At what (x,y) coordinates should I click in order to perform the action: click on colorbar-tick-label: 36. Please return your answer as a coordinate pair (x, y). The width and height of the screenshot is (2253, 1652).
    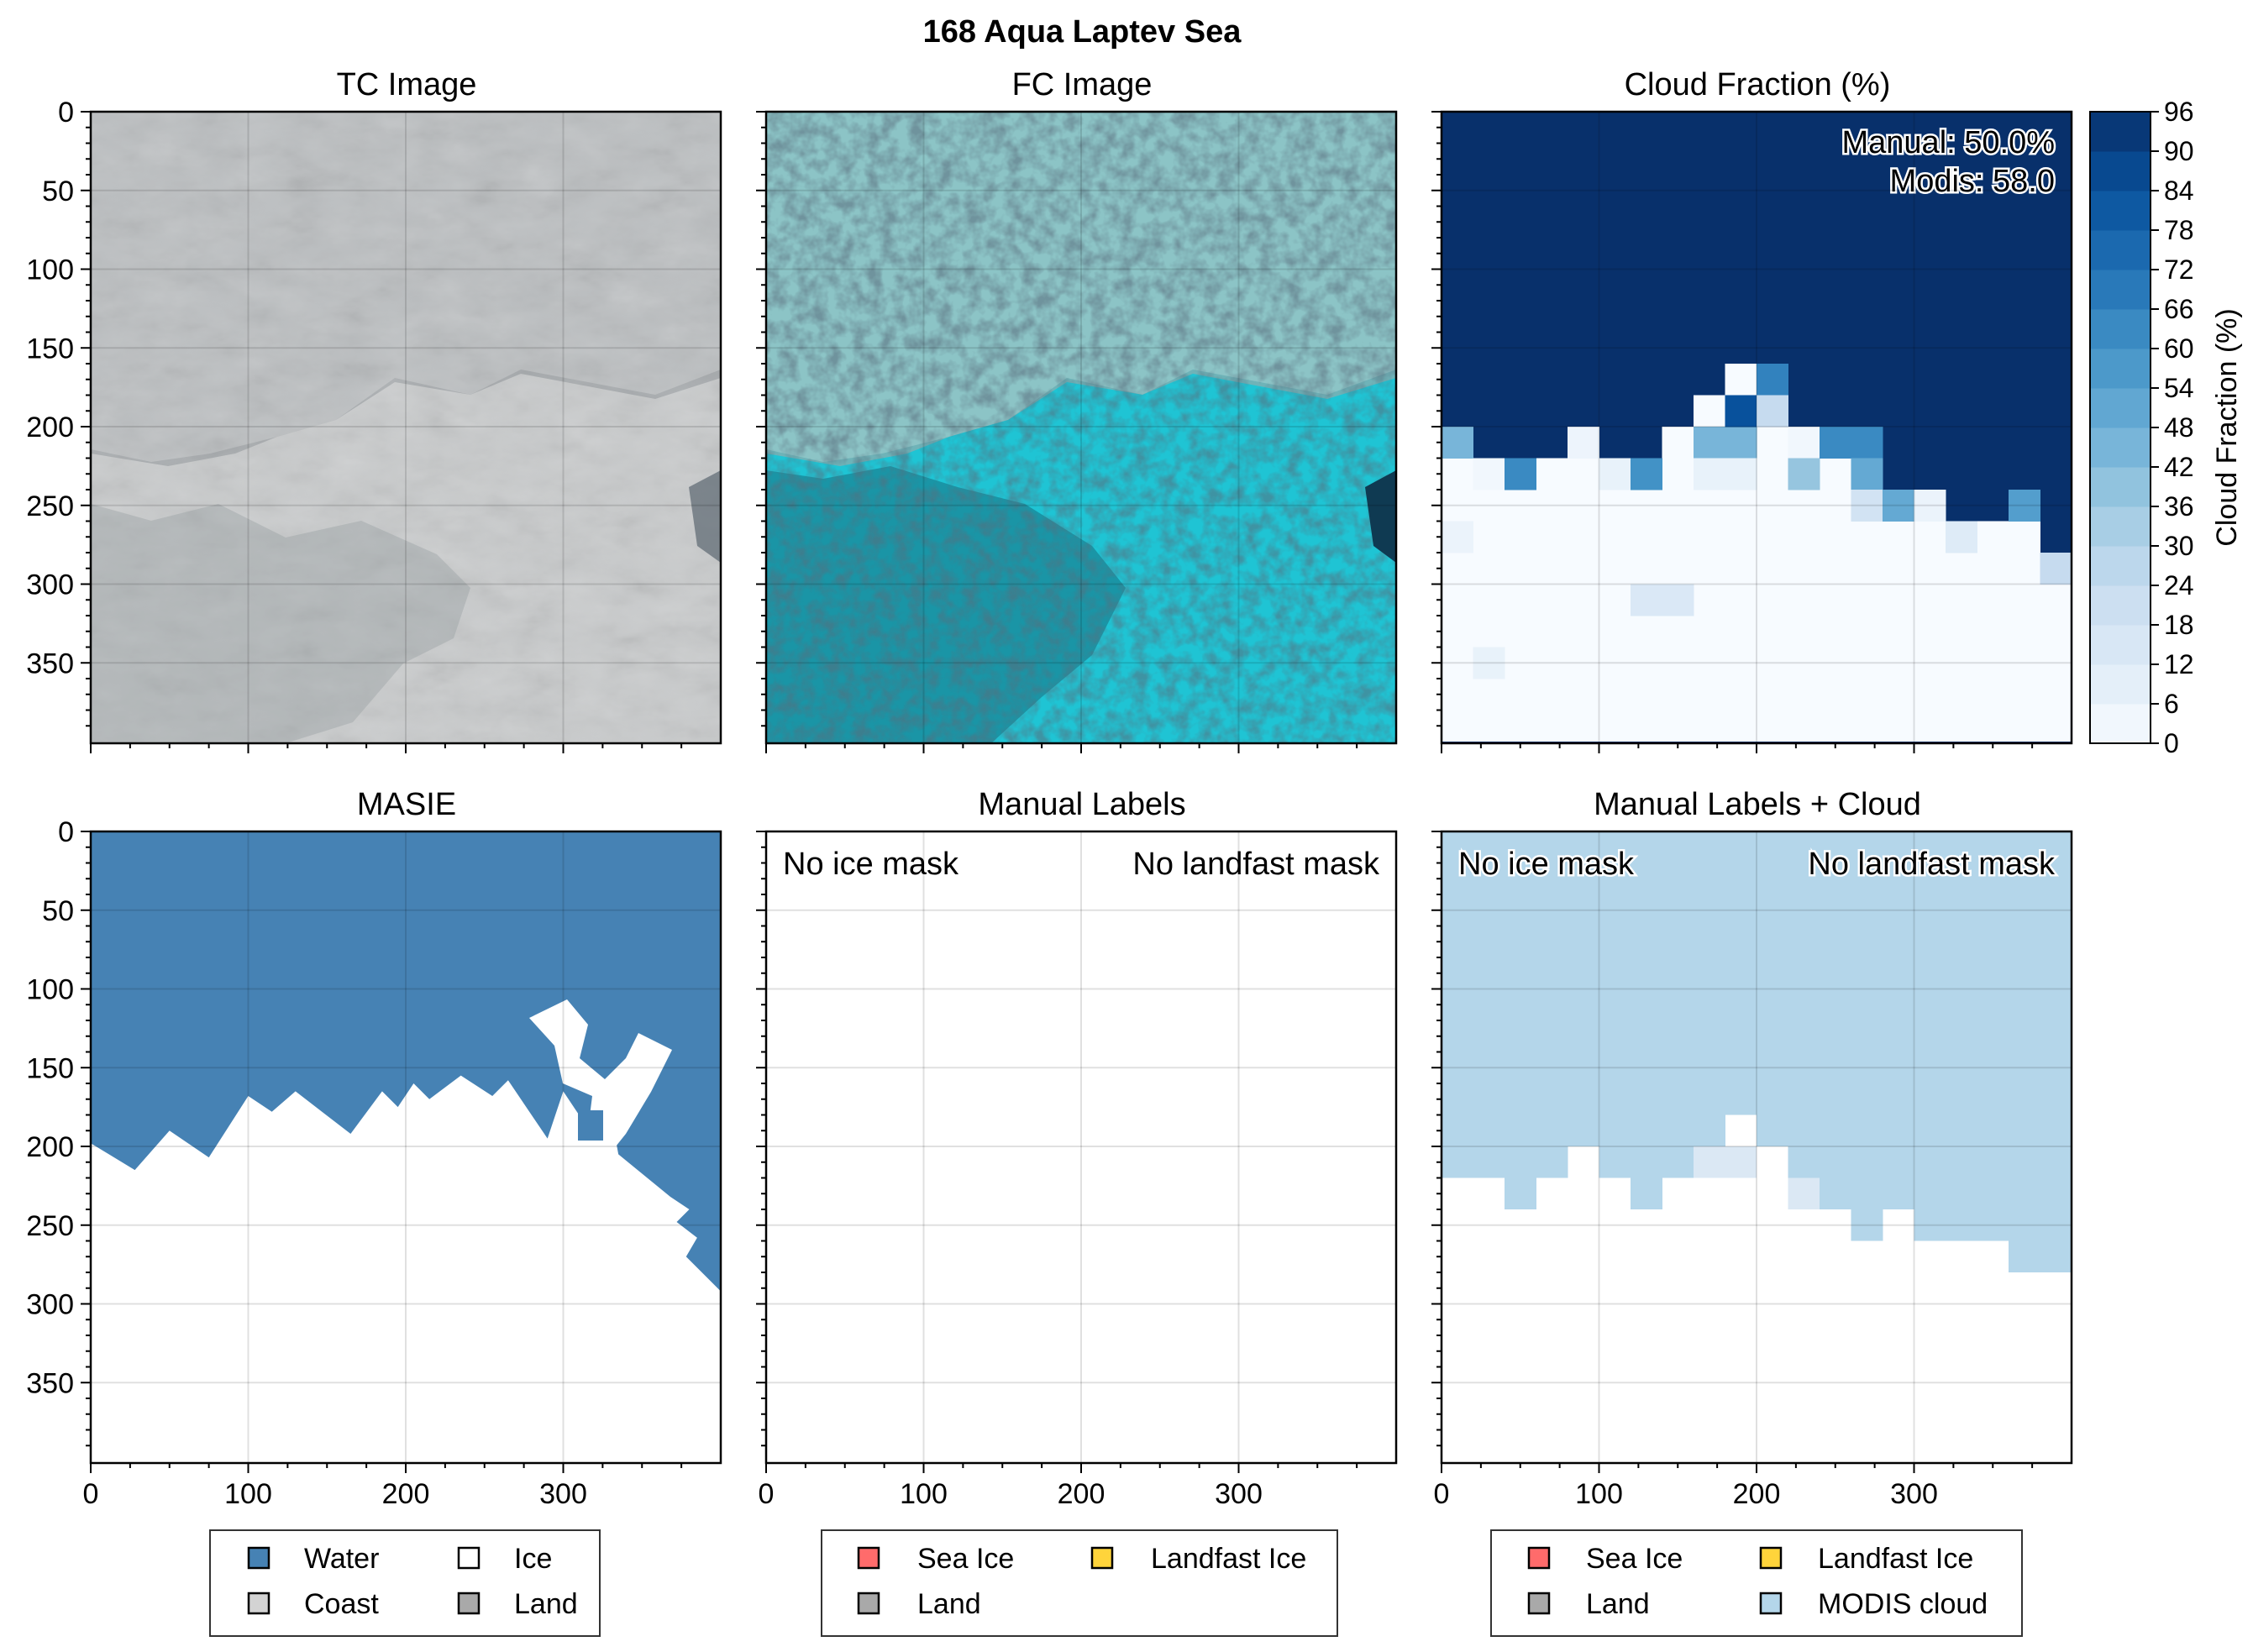
    Looking at the image, I should click on (2179, 506).